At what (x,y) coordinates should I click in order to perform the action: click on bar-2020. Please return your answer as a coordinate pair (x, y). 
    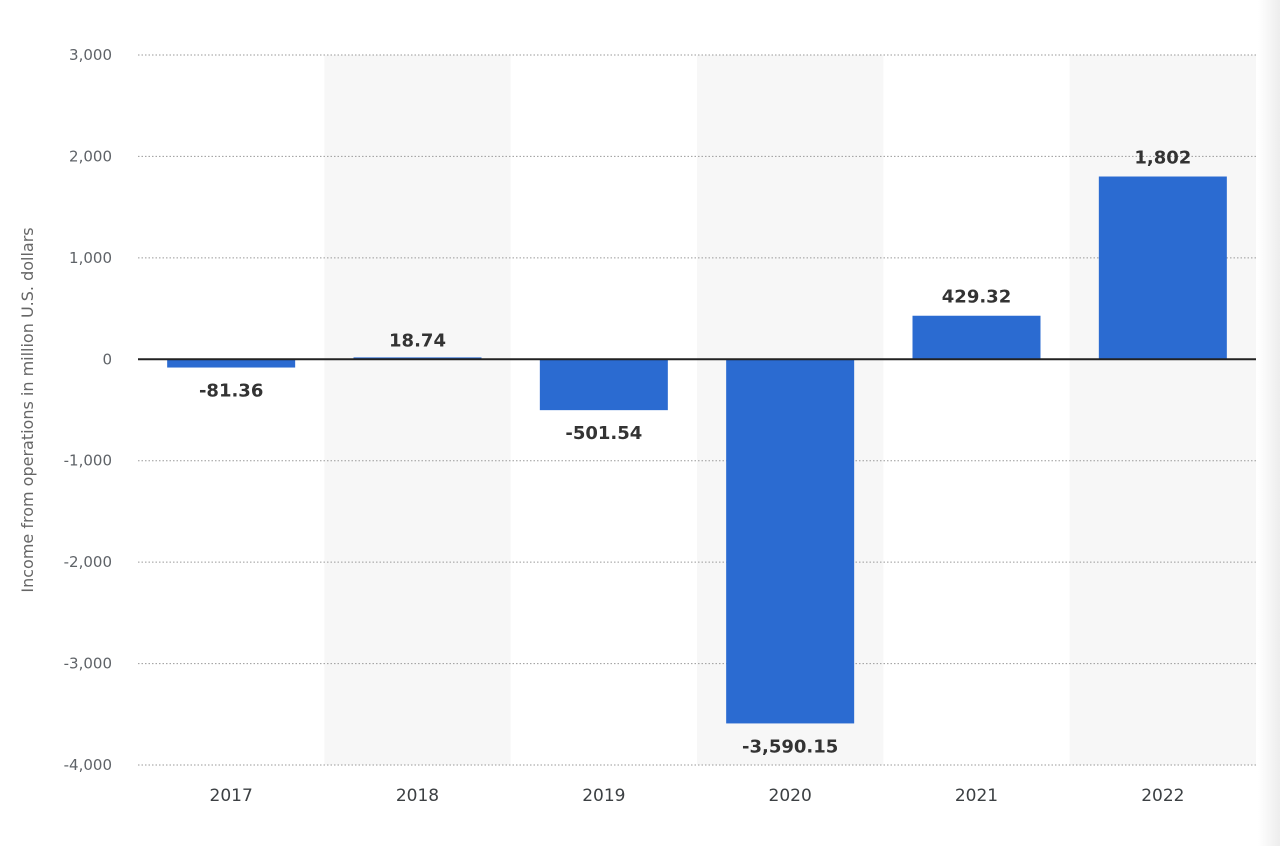
    Looking at the image, I should click on (790, 541).